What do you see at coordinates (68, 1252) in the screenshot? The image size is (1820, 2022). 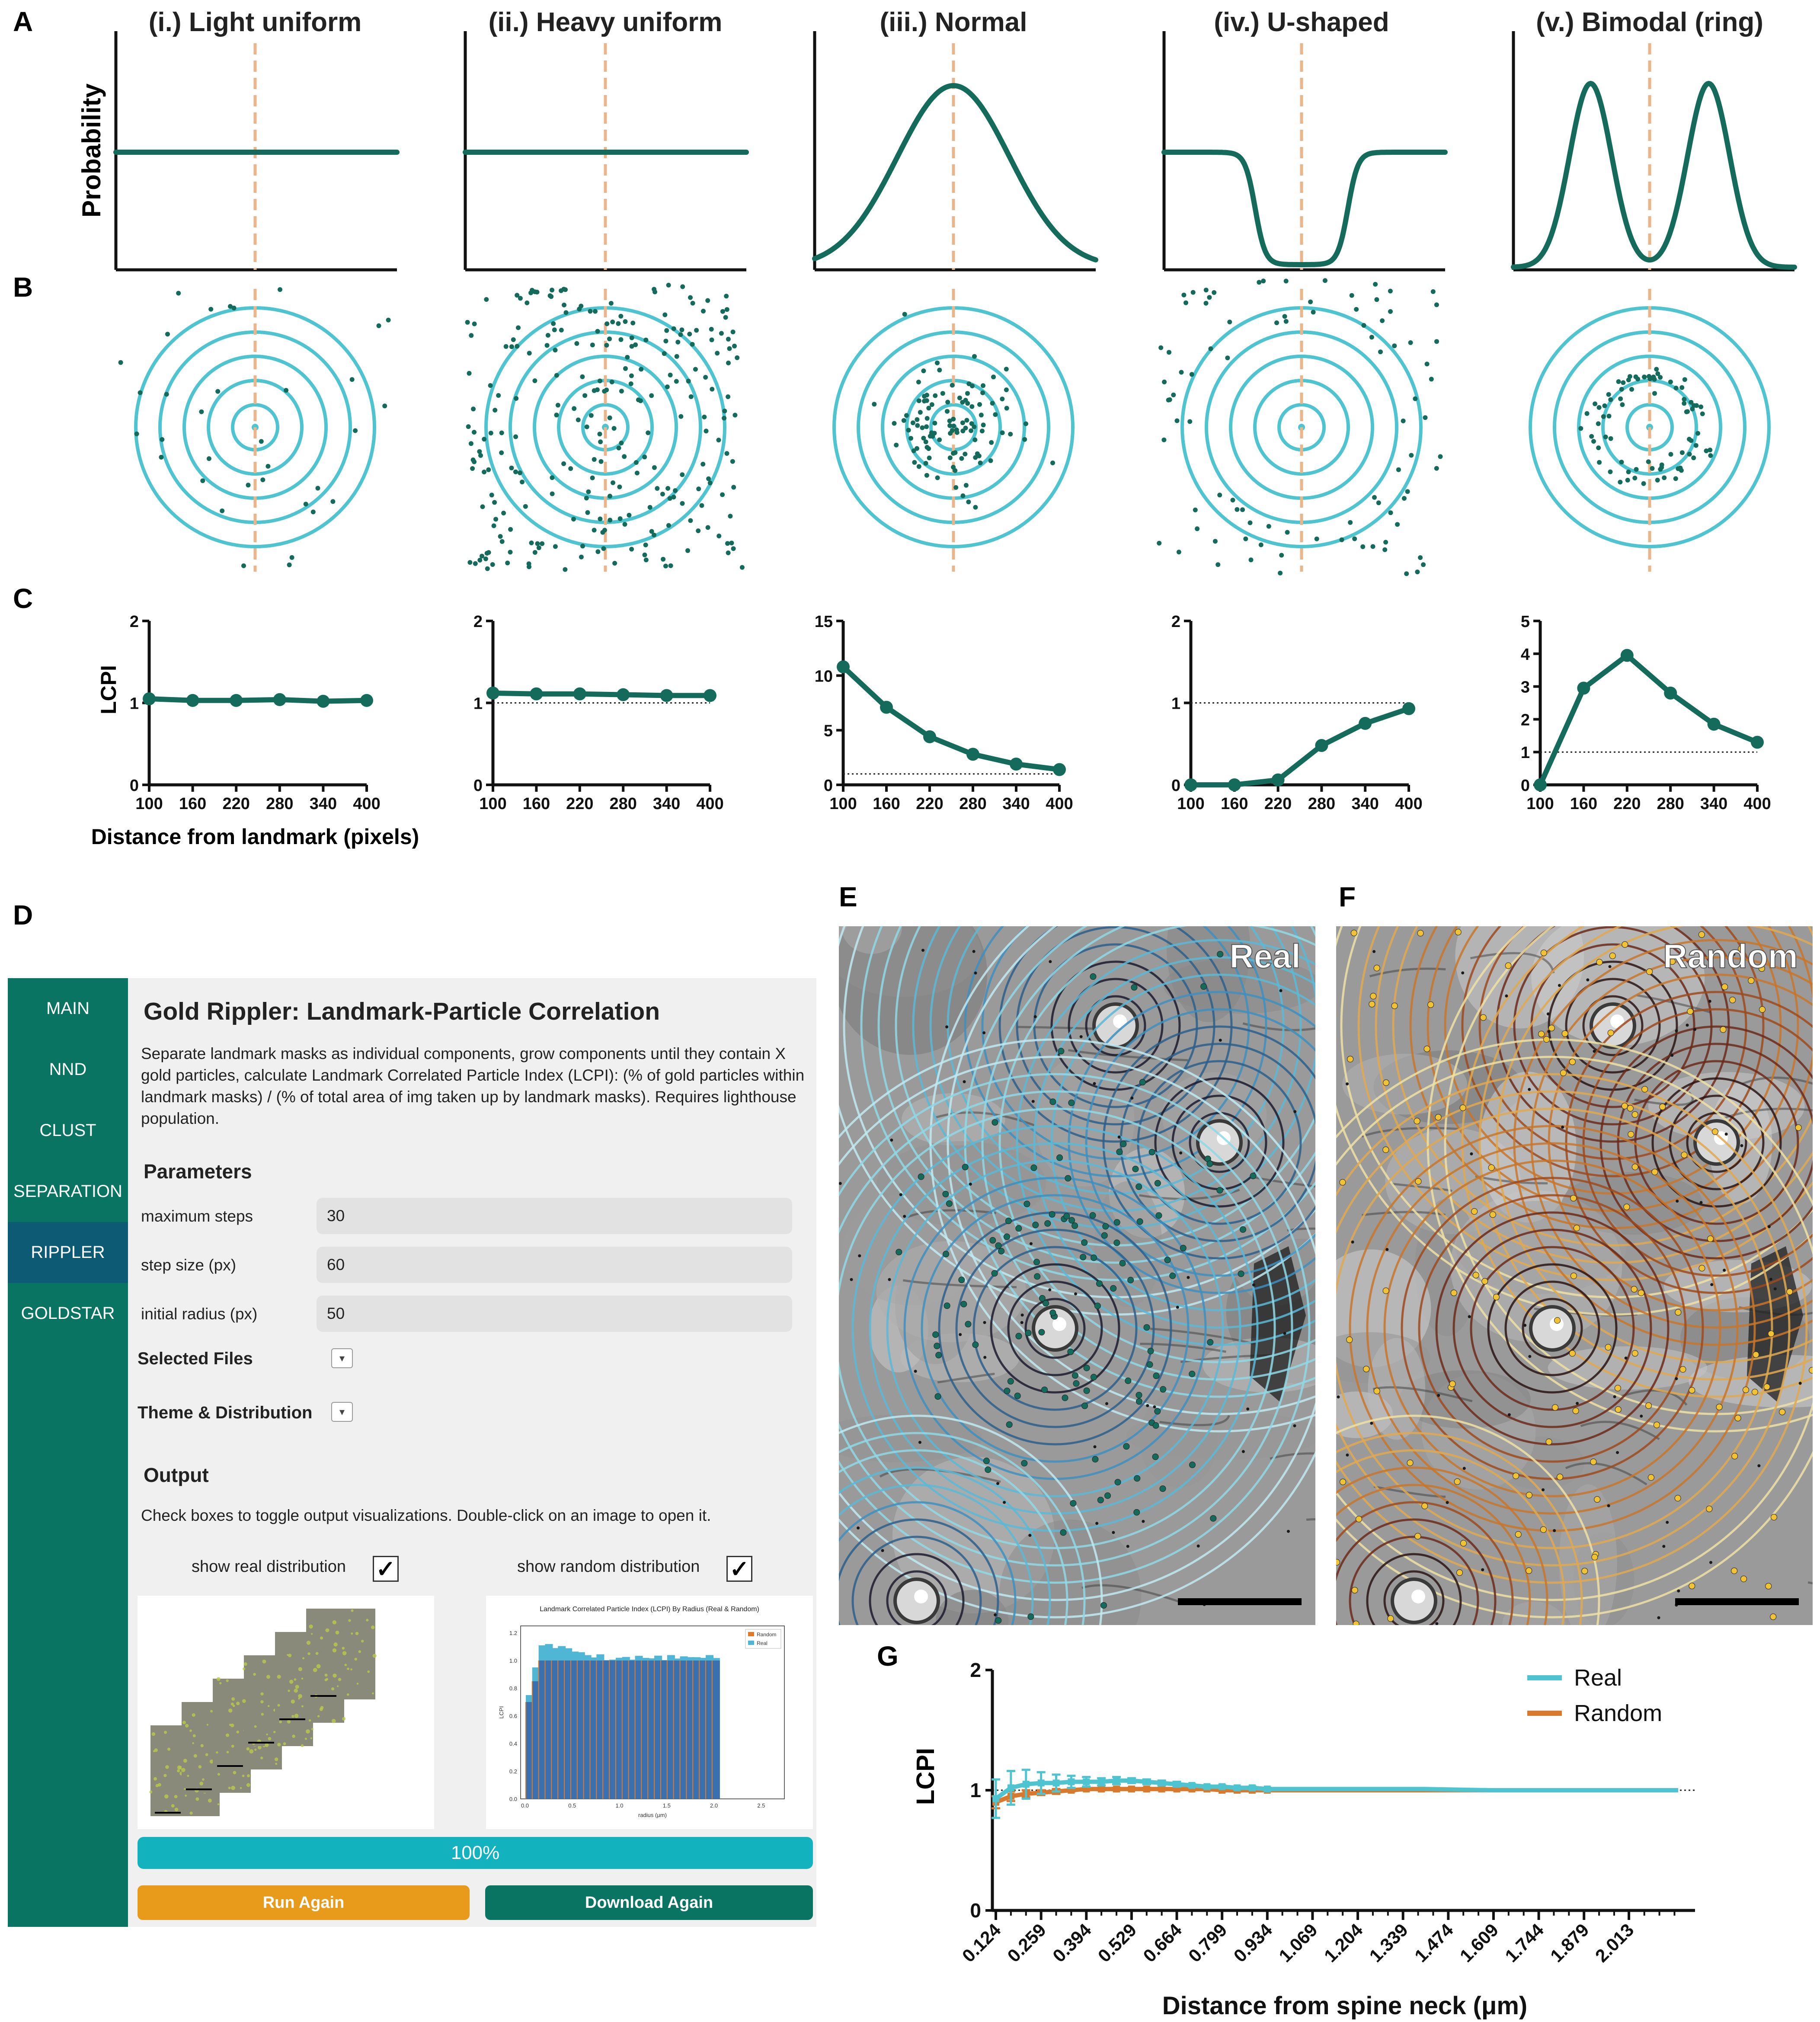 I see `sidebar-item-rippler: RIPPLER` at bounding box center [68, 1252].